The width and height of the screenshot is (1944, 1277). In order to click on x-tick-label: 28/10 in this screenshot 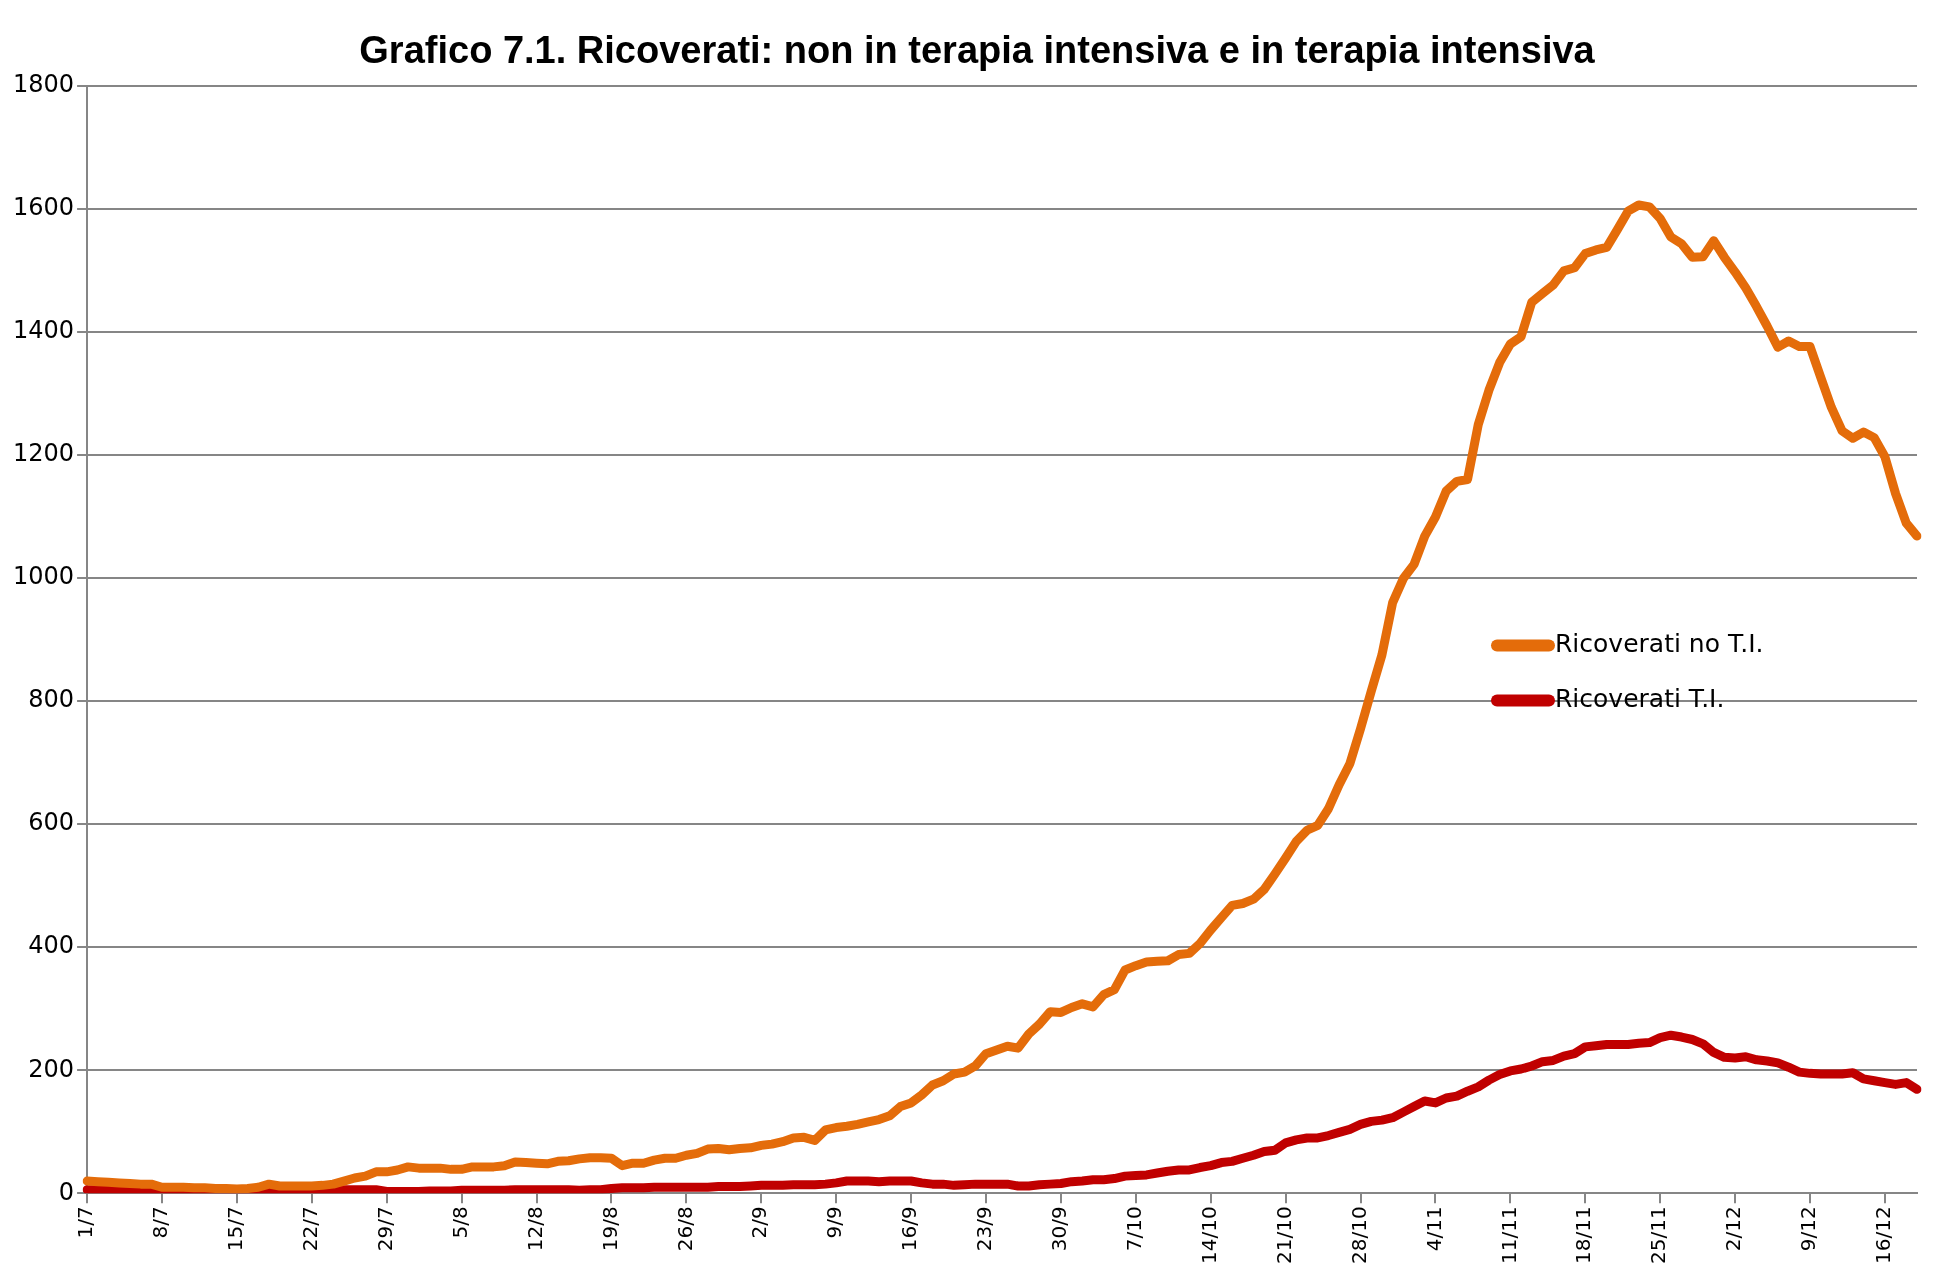, I will do `click(1358, 1235)`.